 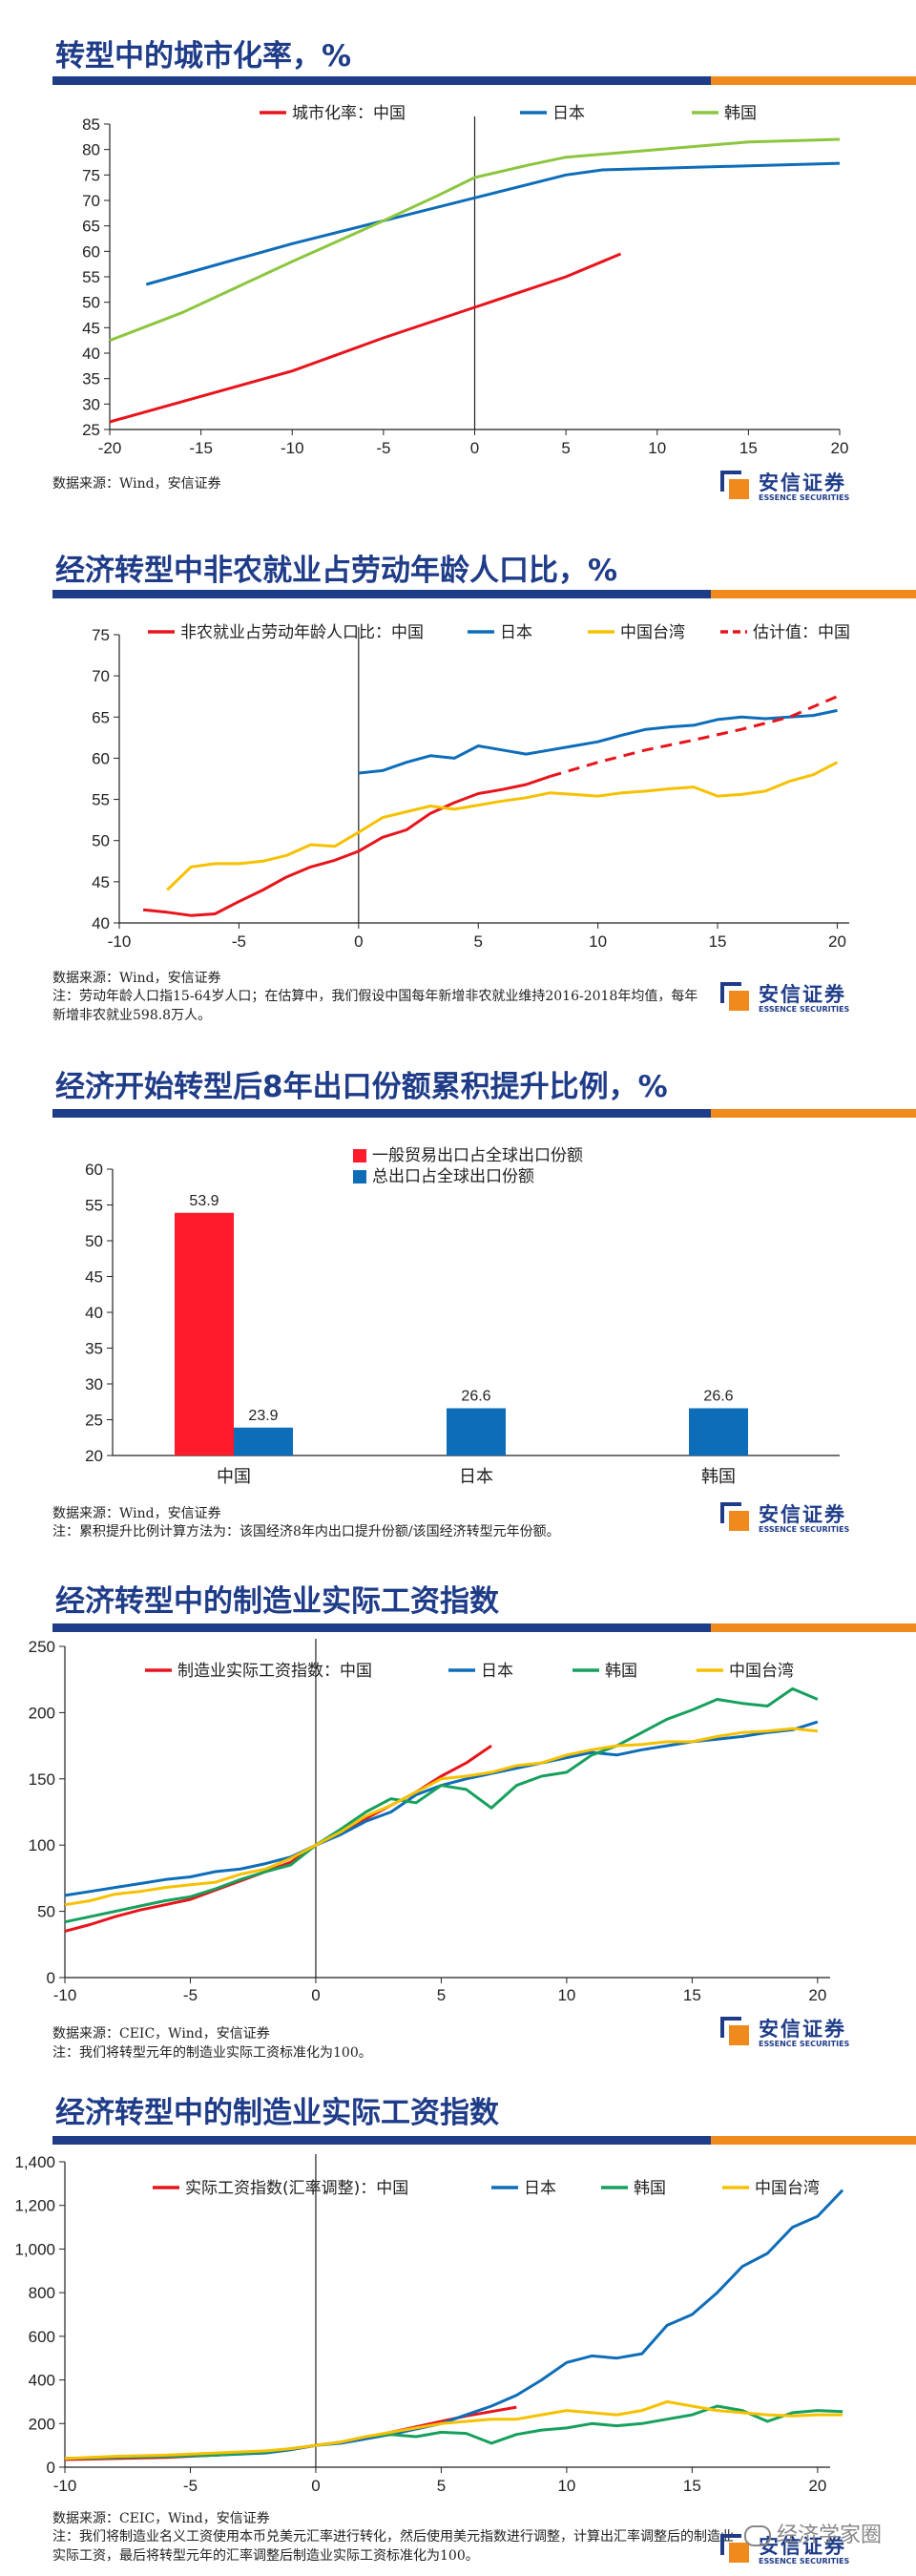 I want to click on legend-label-0: 实际工资指数(汇率调整)：中国, so click(x=296, y=2188).